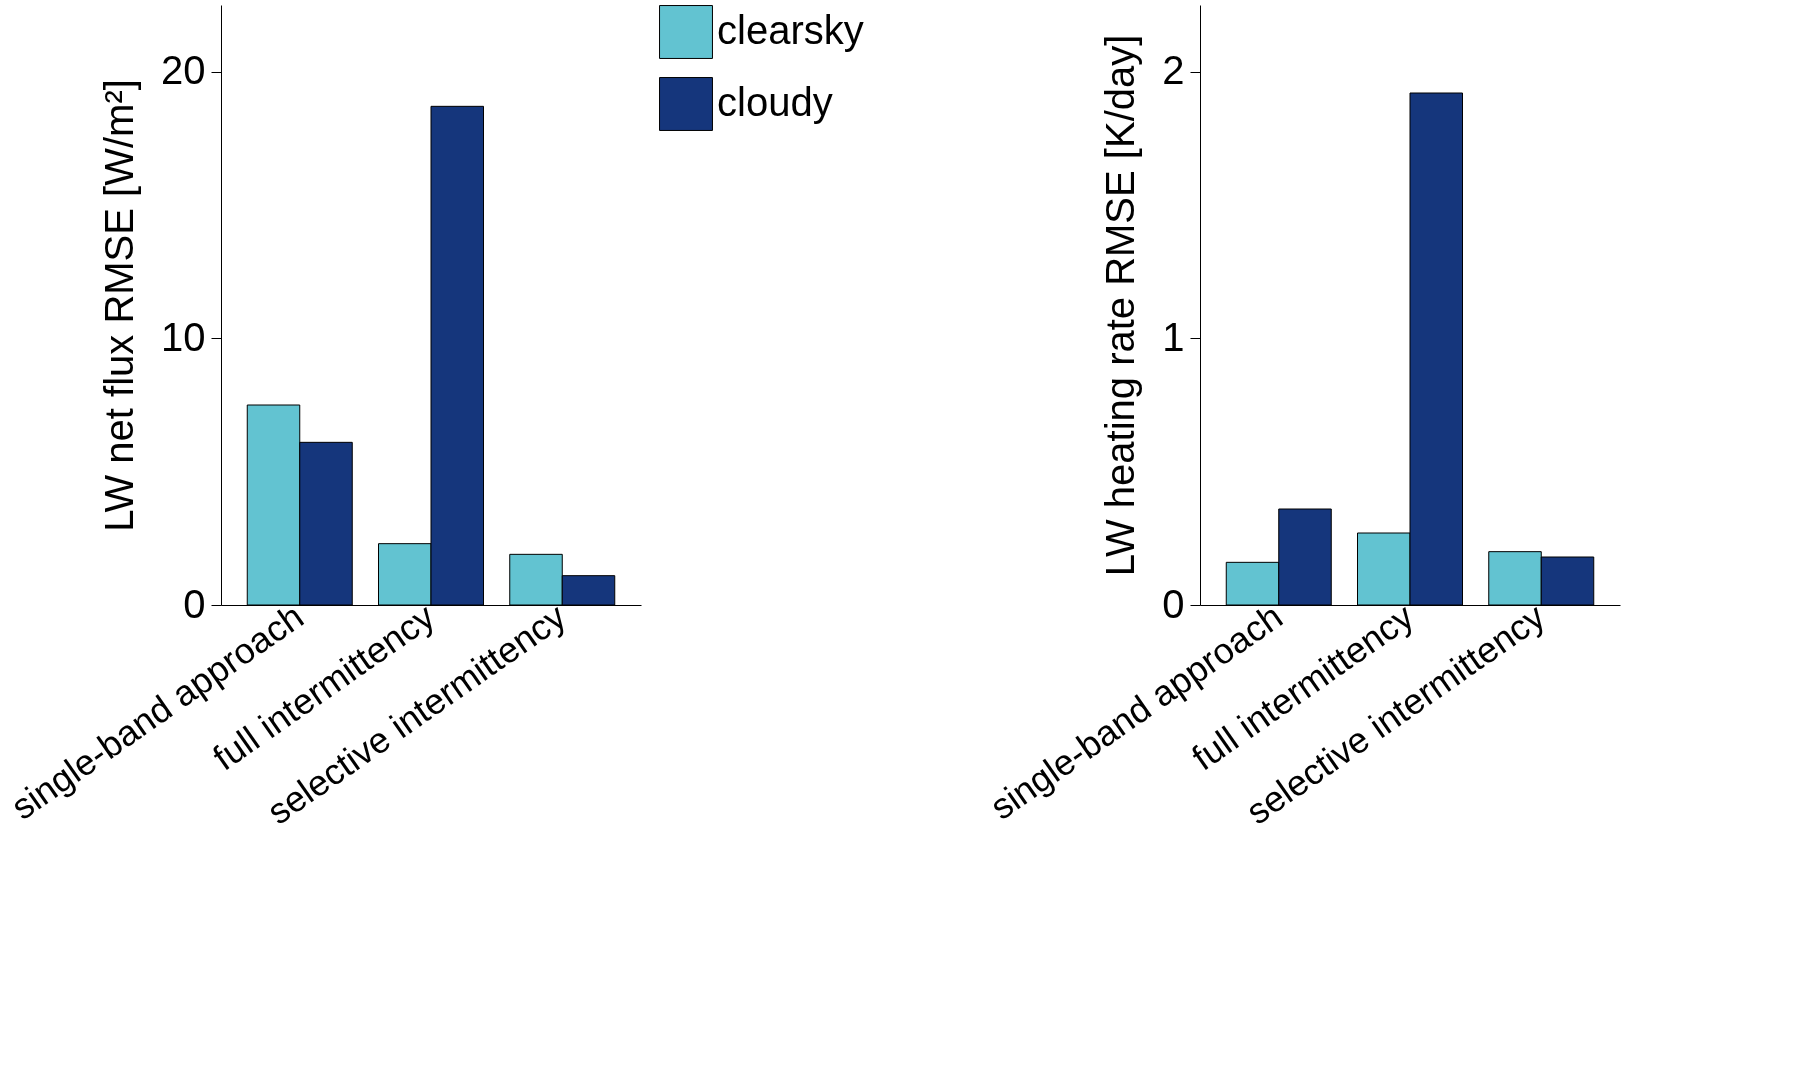 Image resolution: width=1793 pixels, height=1079 pixels. What do you see at coordinates (1120, 305) in the screenshot?
I see `y-axis-title: LW heating rate RMSE [K/day]` at bounding box center [1120, 305].